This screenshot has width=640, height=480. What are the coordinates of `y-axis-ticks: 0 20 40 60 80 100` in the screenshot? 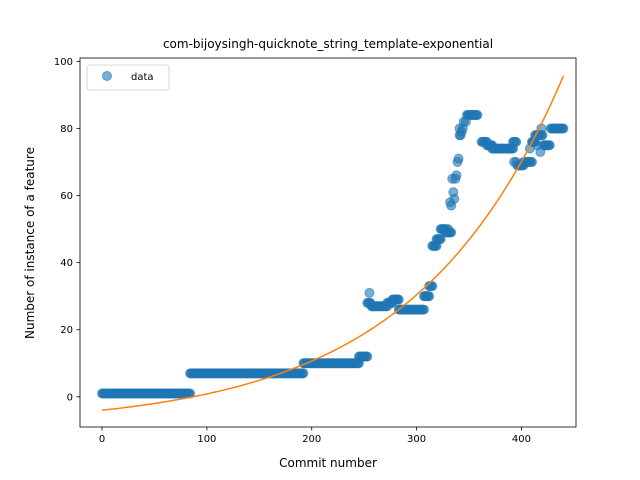 It's located at (67, 230).